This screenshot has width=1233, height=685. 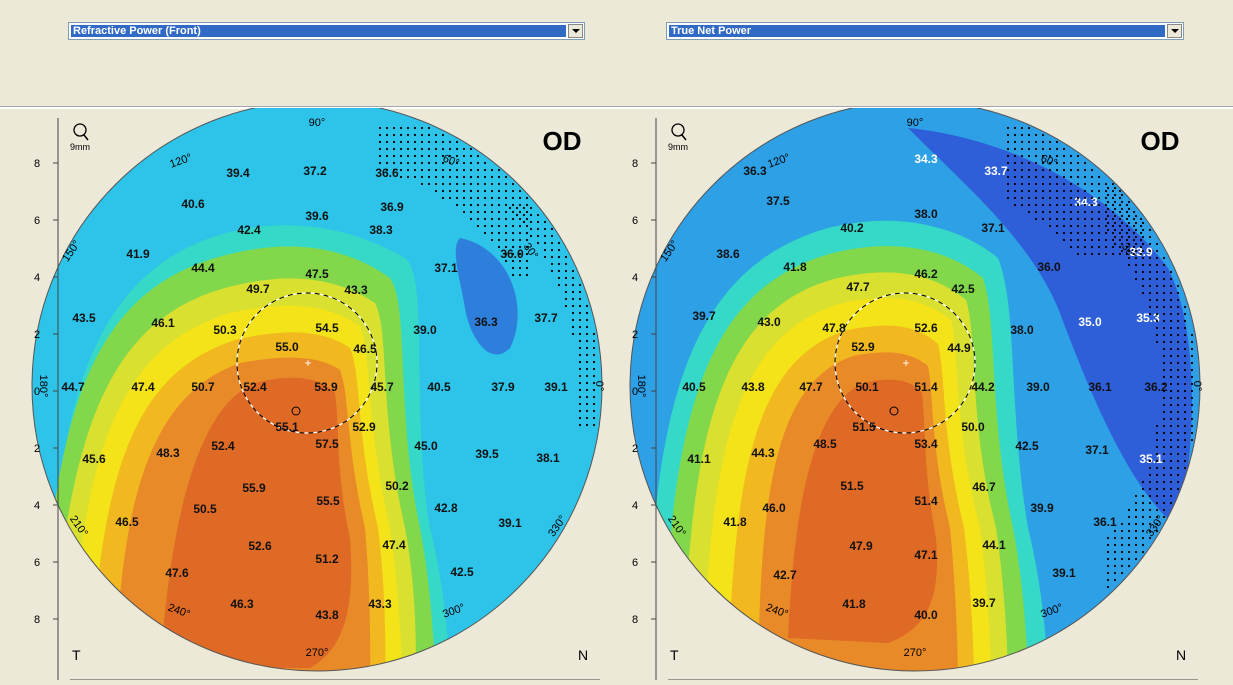 I want to click on power-value: 42.5, so click(x=462, y=572).